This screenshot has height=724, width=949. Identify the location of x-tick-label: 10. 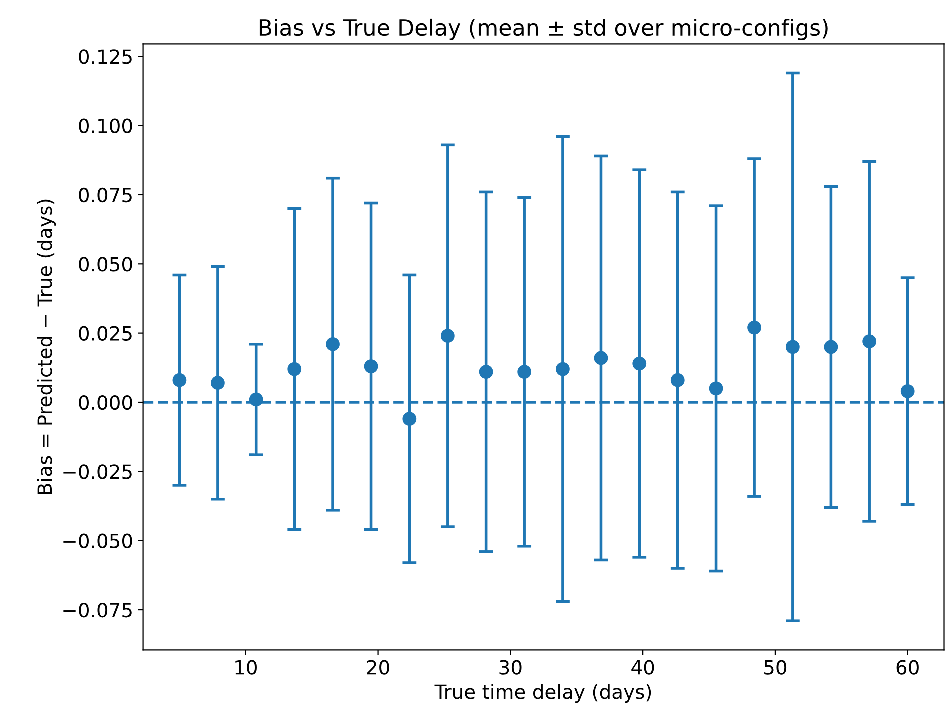
(246, 667).